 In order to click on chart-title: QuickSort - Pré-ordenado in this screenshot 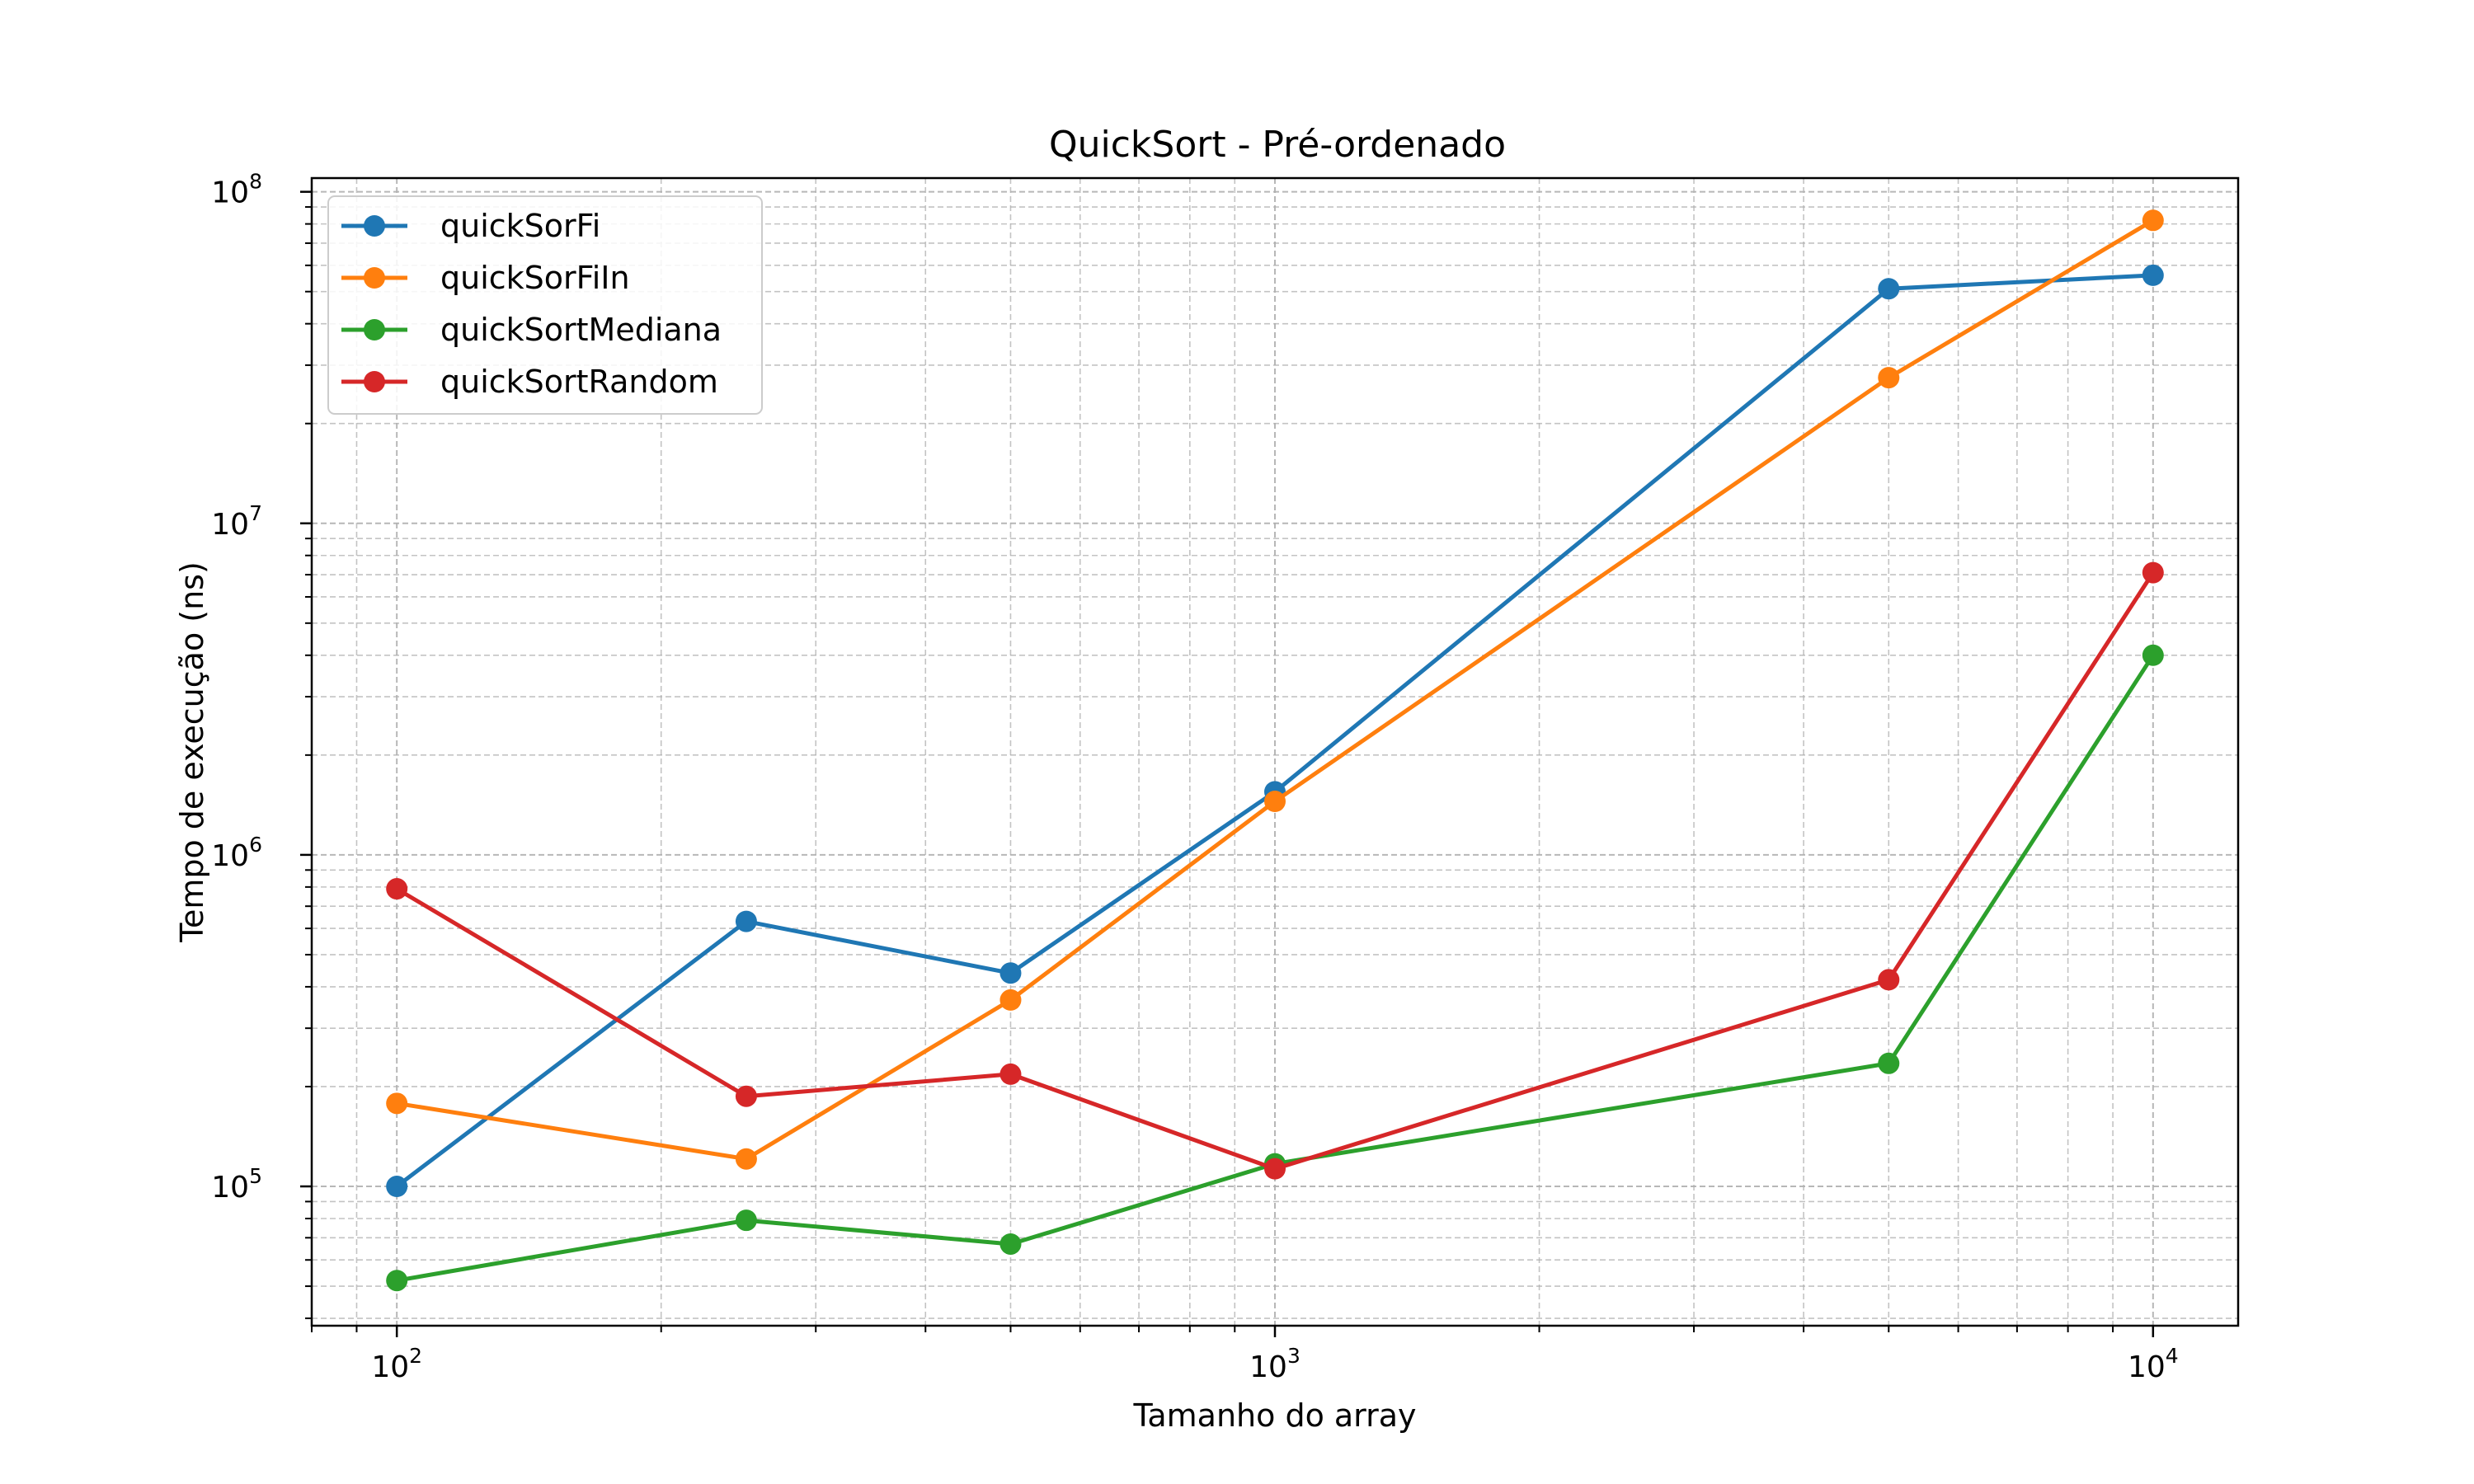, I will do `click(1277, 145)`.